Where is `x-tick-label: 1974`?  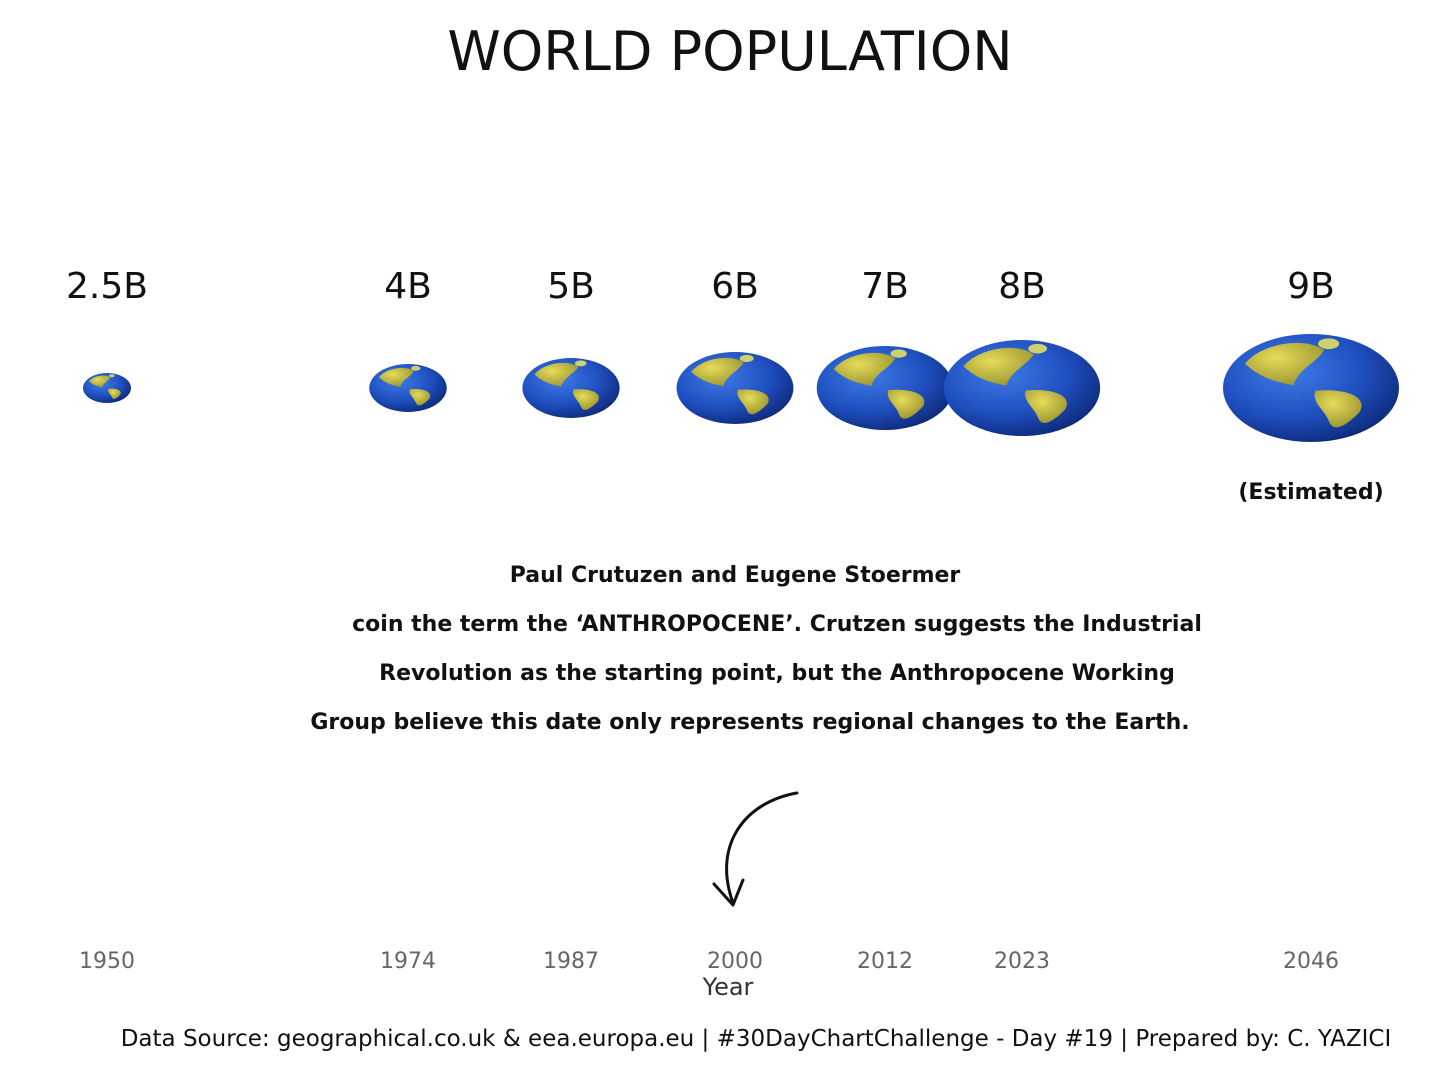
x-tick-label: 1974 is located at coordinates (408, 961).